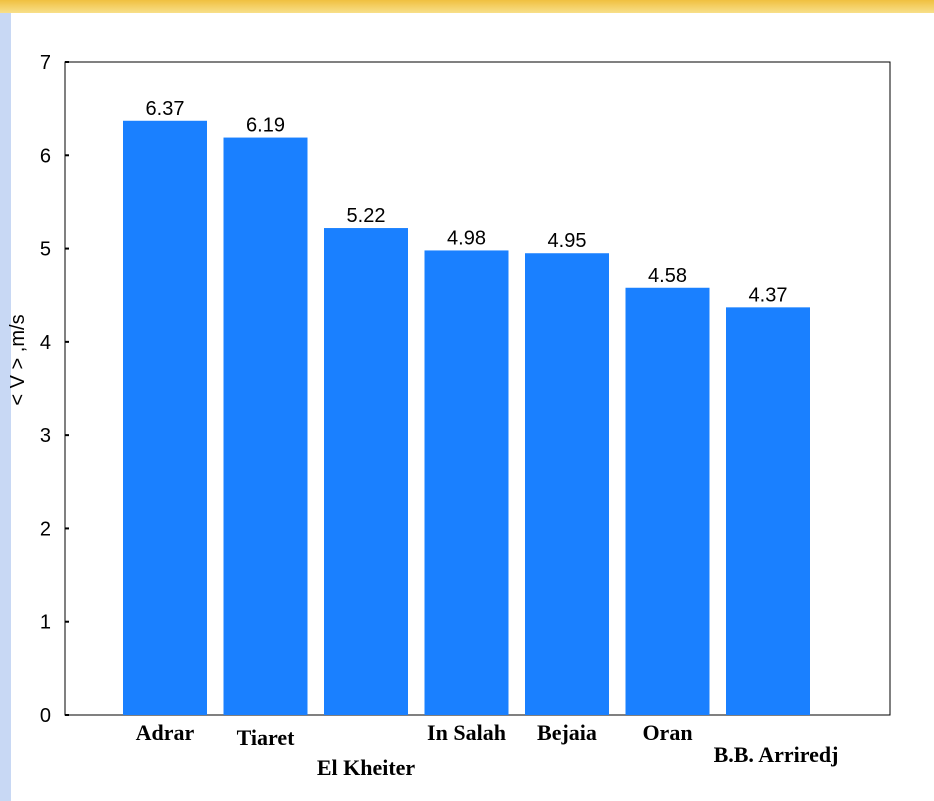  I want to click on x-tick-label: In Salah, so click(466, 732).